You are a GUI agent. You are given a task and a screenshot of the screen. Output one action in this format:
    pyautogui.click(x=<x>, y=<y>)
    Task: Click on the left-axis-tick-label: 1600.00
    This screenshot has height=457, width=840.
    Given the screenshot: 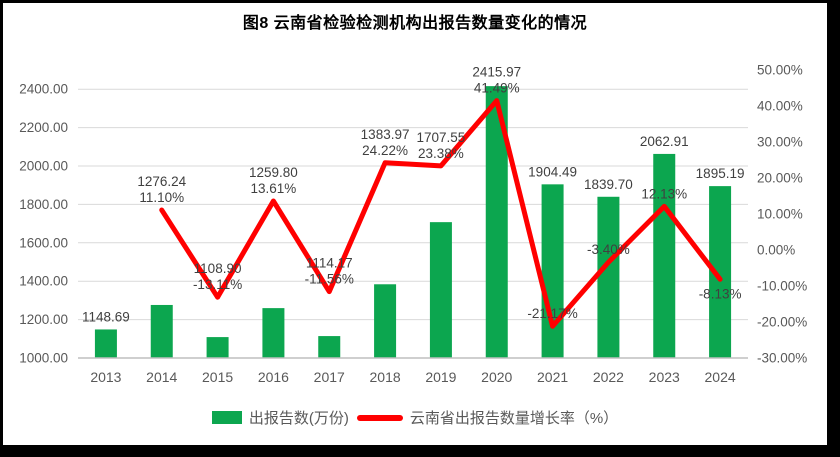 What is the action you would take?
    pyautogui.click(x=43, y=242)
    